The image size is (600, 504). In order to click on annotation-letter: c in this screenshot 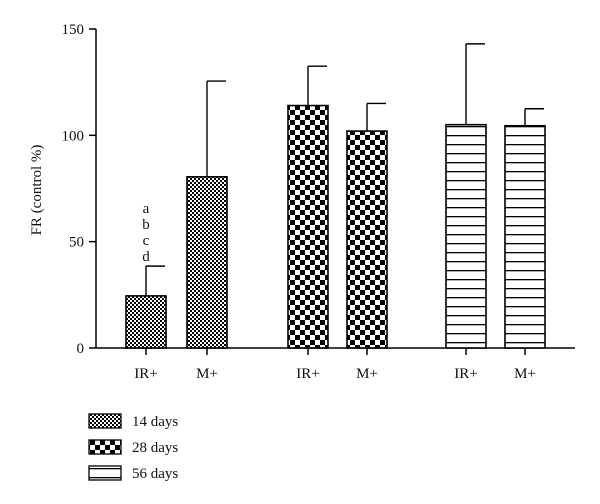, I will do `click(146, 241)`.